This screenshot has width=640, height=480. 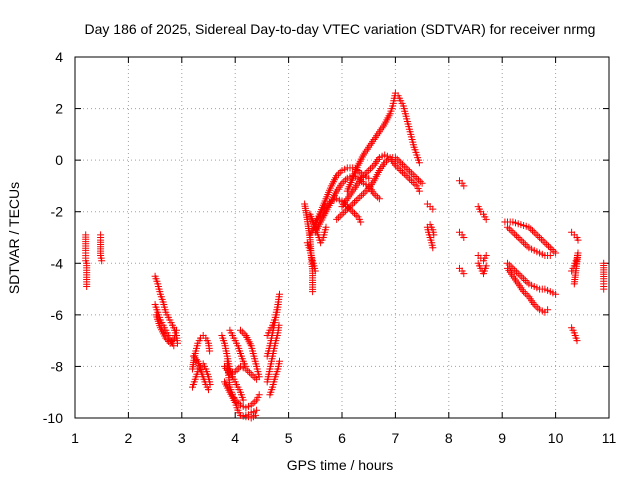 What do you see at coordinates (59, 57) in the screenshot?
I see `y-tick-label: 4` at bounding box center [59, 57].